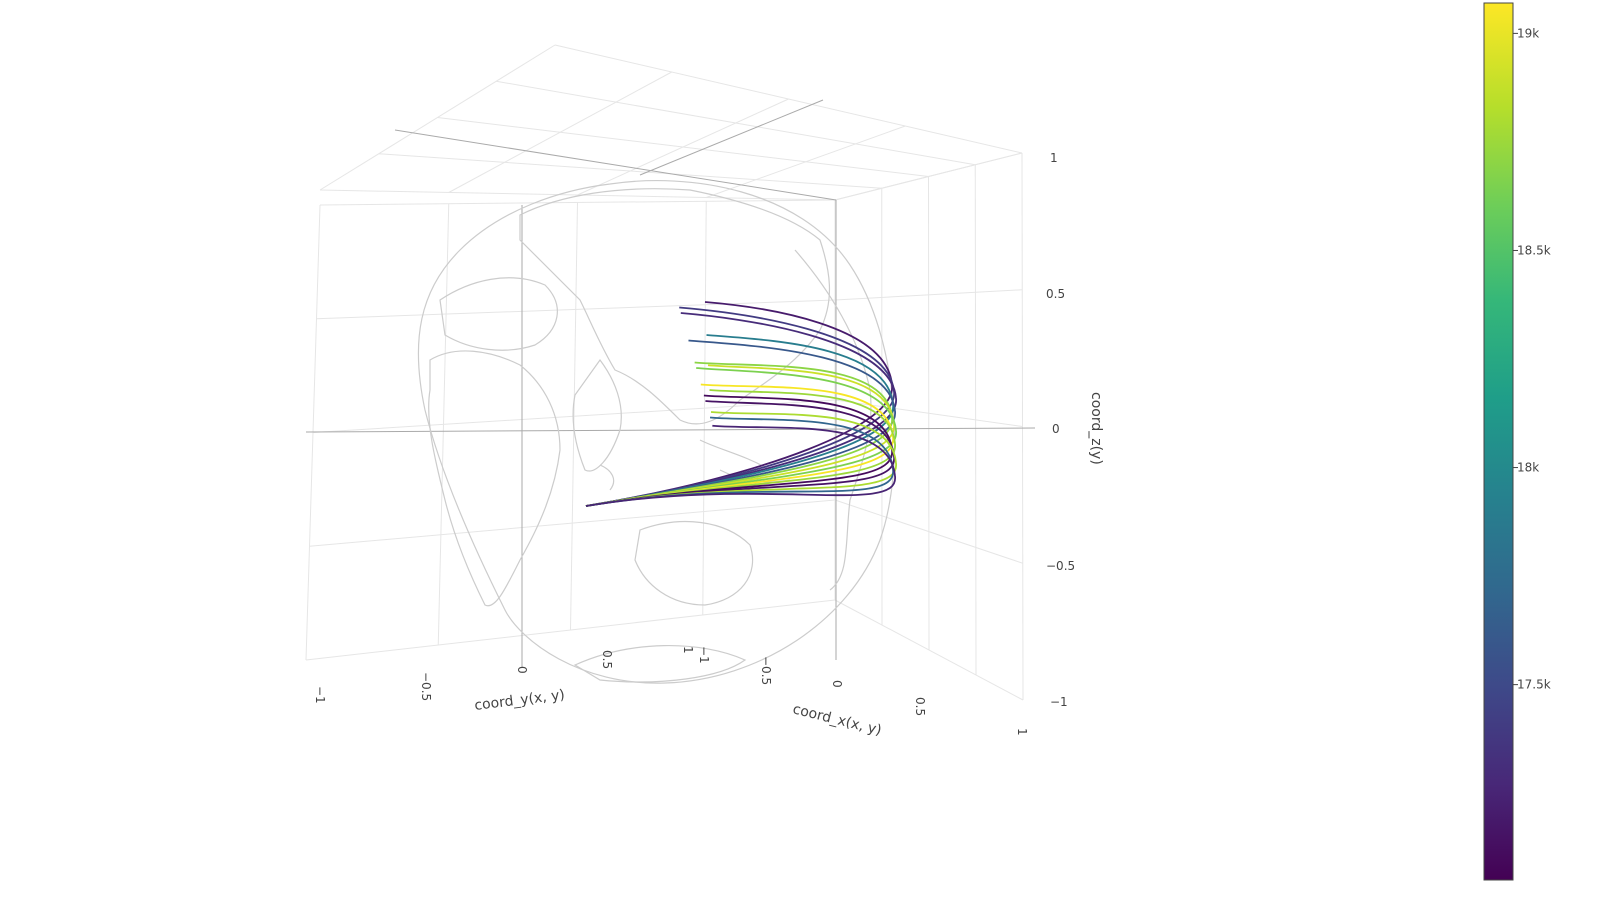 The image size is (1600, 902). I want to click on x-axis-title: coord_x(x, y), so click(837, 720).